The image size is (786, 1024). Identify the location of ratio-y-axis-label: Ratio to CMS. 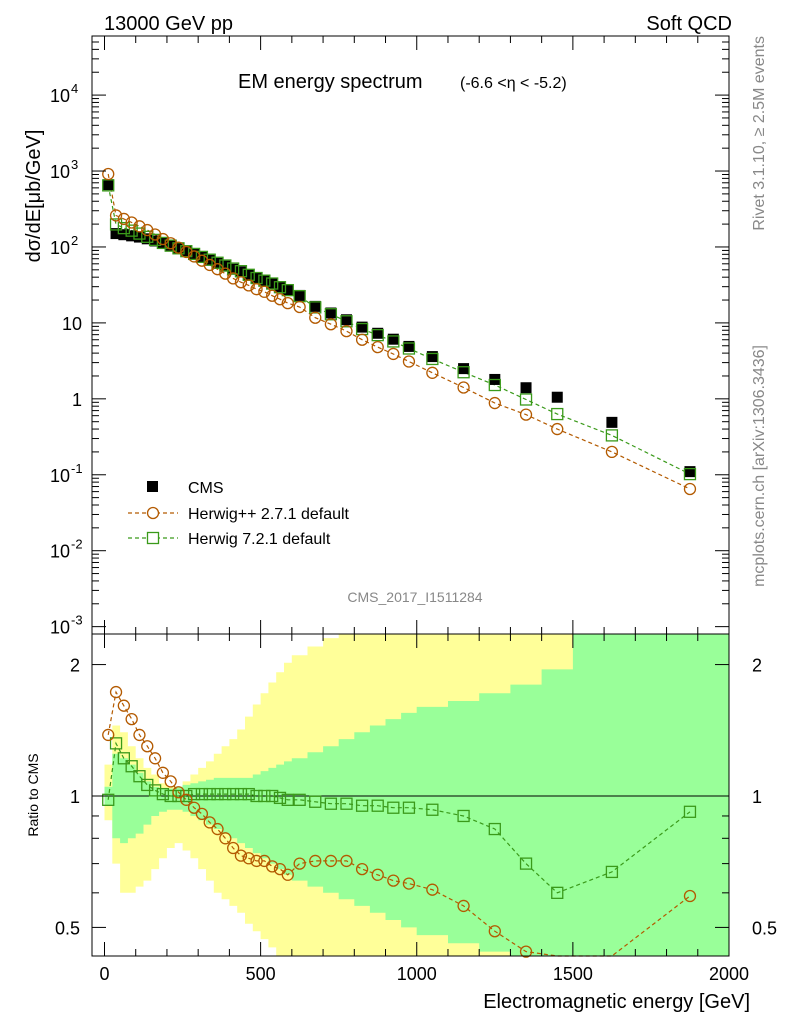
(33, 794).